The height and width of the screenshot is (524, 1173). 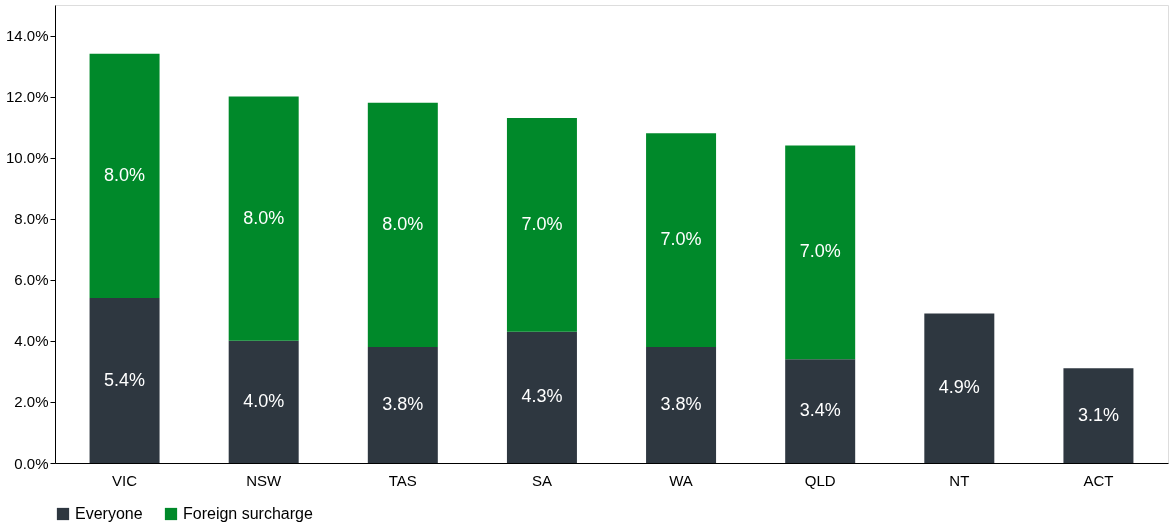 I want to click on y-tick-label: 12.0%, so click(x=27, y=97).